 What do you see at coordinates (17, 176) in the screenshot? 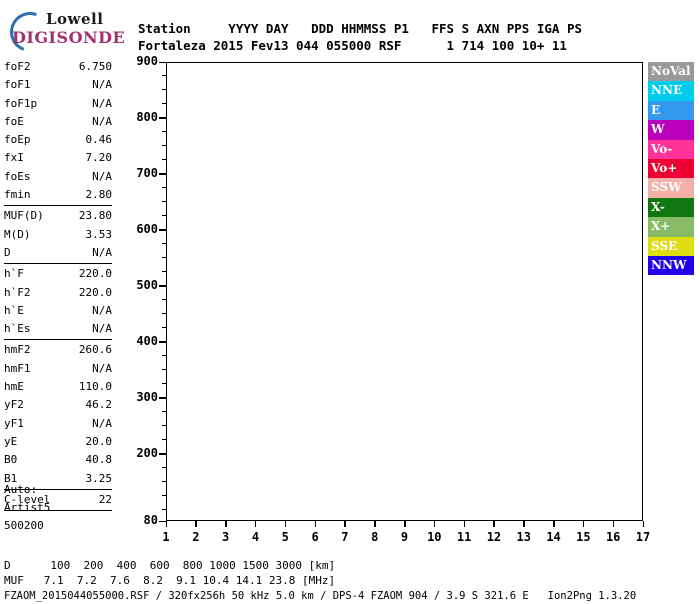
I see `param-key: foEs` at bounding box center [17, 176].